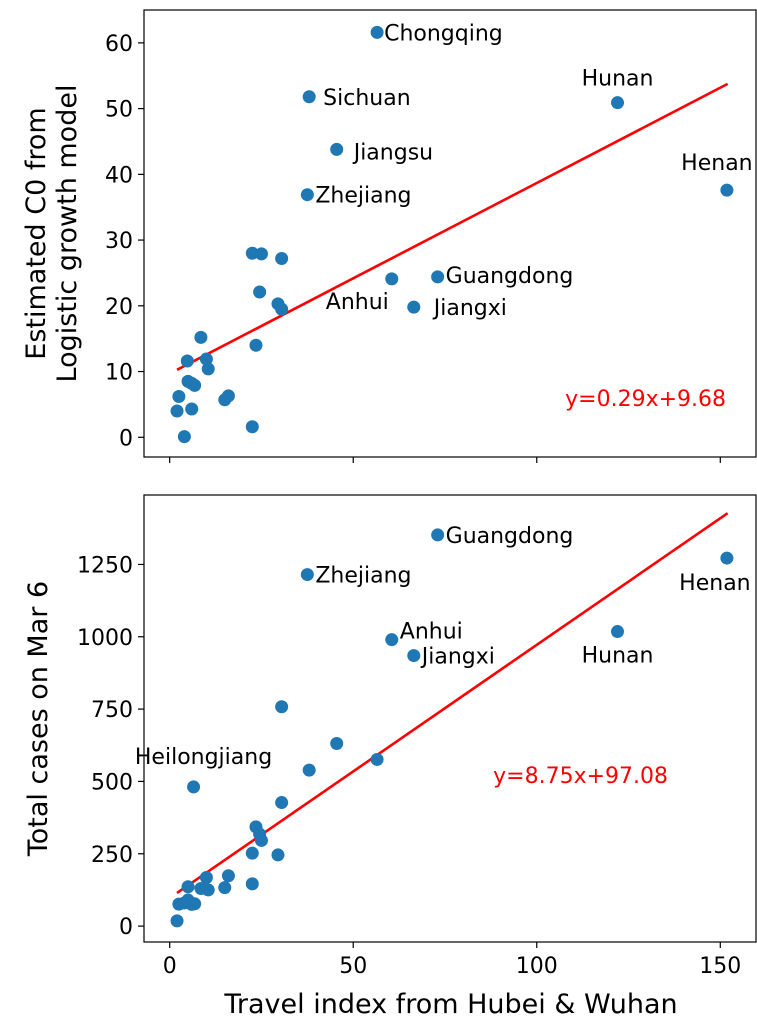 The image size is (757, 1023). Describe the element at coordinates (38, 719) in the screenshot. I see `y-axis-title: Total cases on Mar 6` at that location.